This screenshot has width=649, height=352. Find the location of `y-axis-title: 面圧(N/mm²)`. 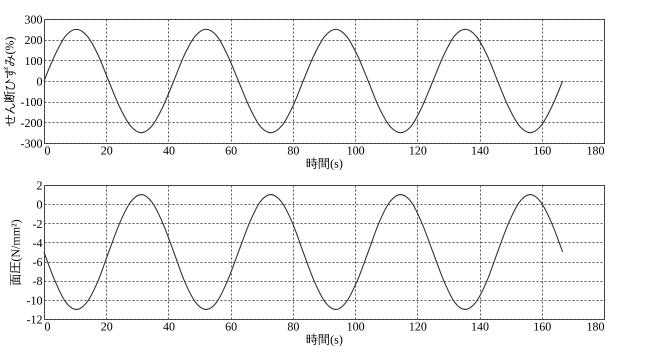

y-axis-title: 面圧(N/mm²) is located at coordinates (15, 252).